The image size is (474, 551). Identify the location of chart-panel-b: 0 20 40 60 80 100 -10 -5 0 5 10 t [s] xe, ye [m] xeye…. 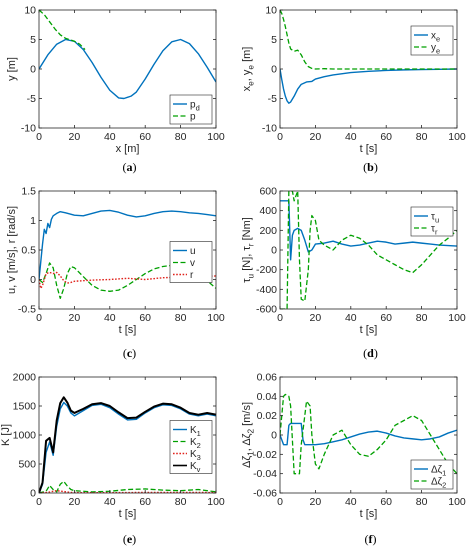
(353, 90).